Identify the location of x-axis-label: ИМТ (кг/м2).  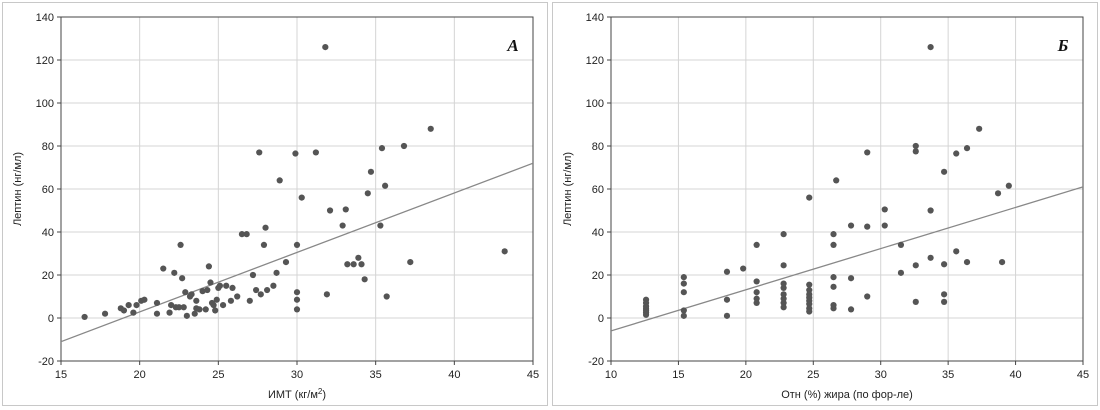
(297, 394).